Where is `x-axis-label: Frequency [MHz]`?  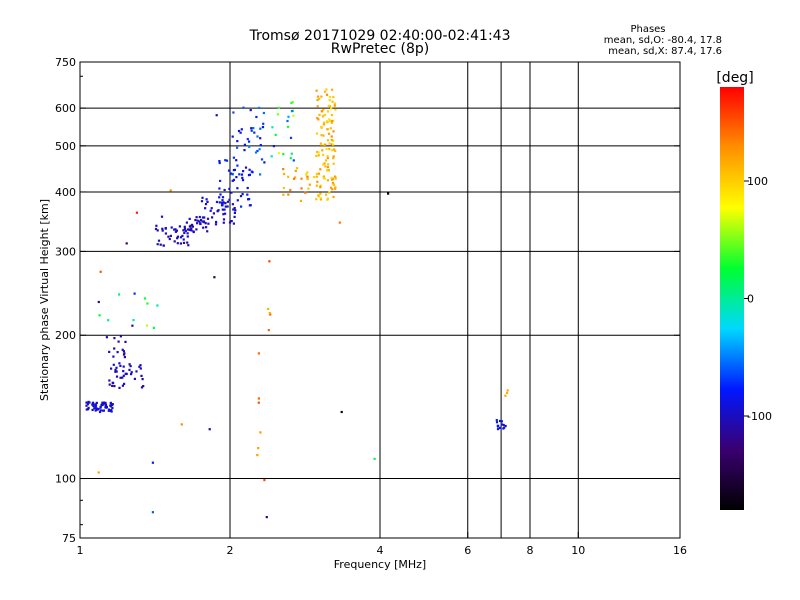
x-axis-label: Frequency [MHz] is located at coordinates (380, 564).